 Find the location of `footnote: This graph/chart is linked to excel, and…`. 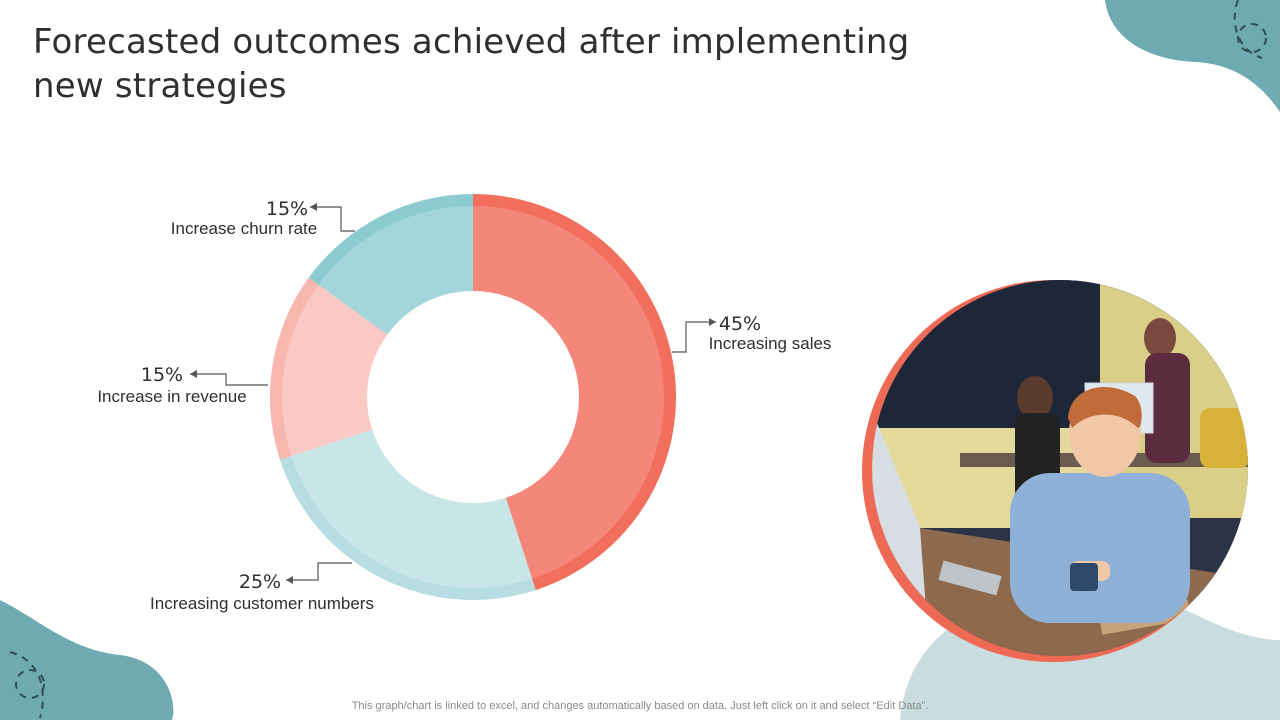

footnote: This graph/chart is linked to excel, and… is located at coordinates (640, 706).